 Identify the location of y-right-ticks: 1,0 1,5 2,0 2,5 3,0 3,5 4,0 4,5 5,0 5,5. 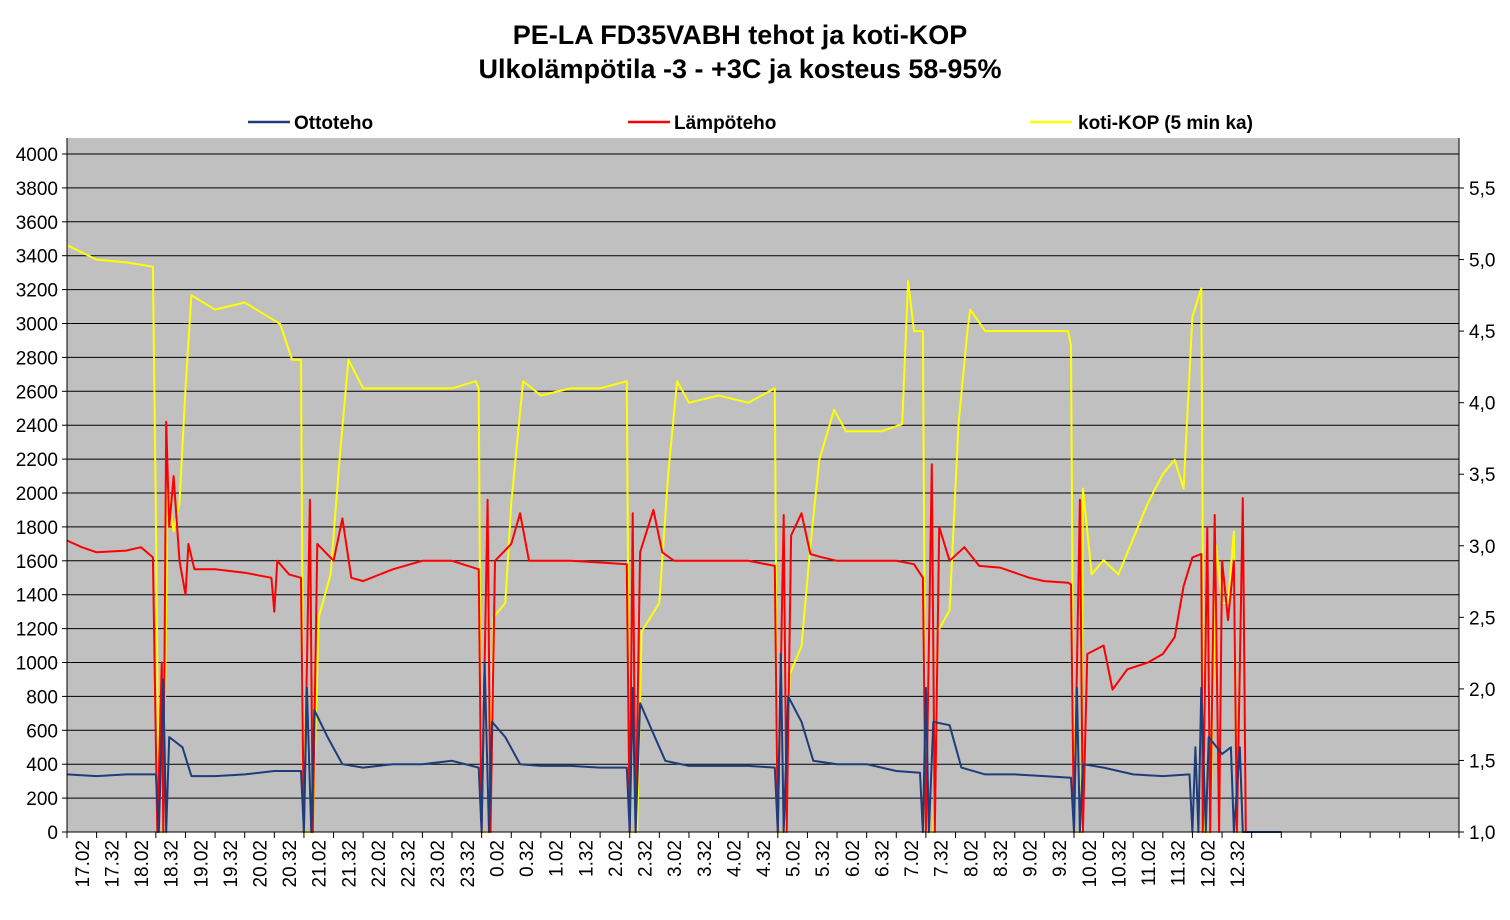
(1477, 511).